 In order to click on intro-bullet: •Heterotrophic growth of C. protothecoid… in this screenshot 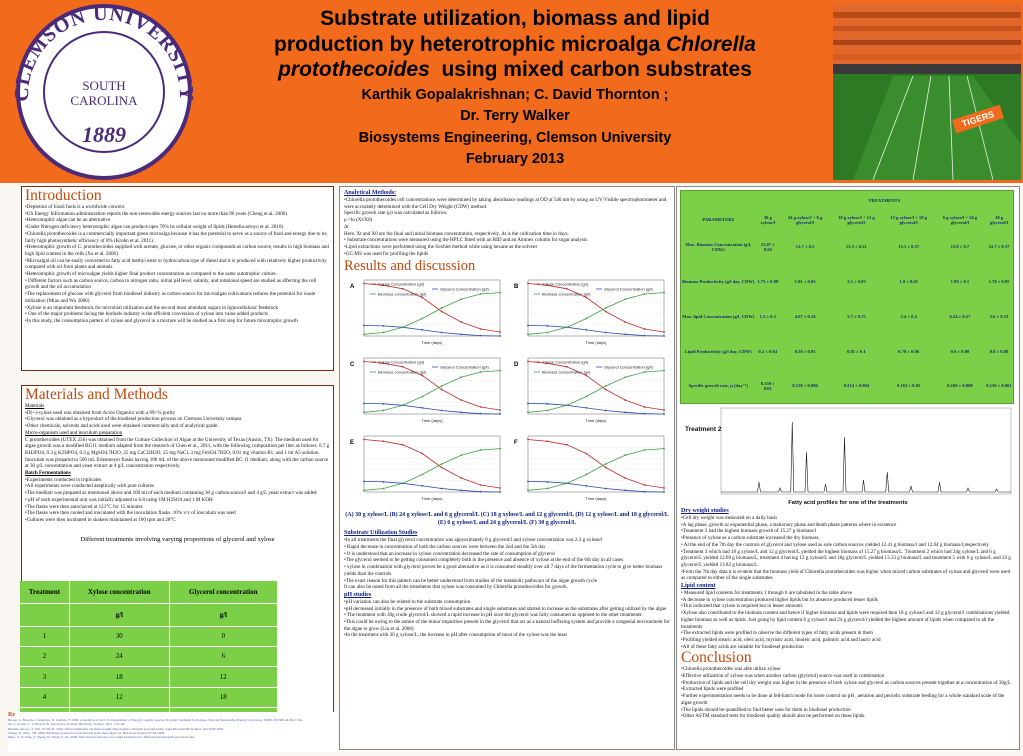, I will do `click(177, 250)`.